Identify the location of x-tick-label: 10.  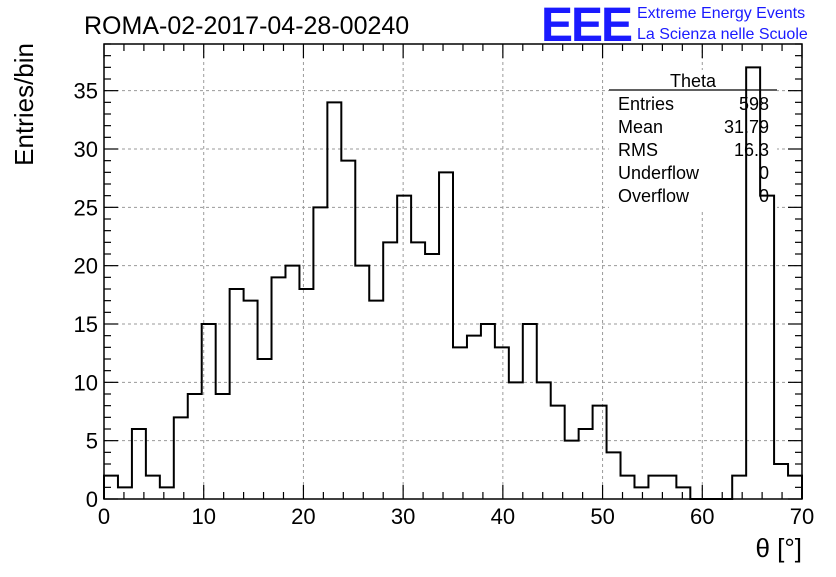
(203, 516).